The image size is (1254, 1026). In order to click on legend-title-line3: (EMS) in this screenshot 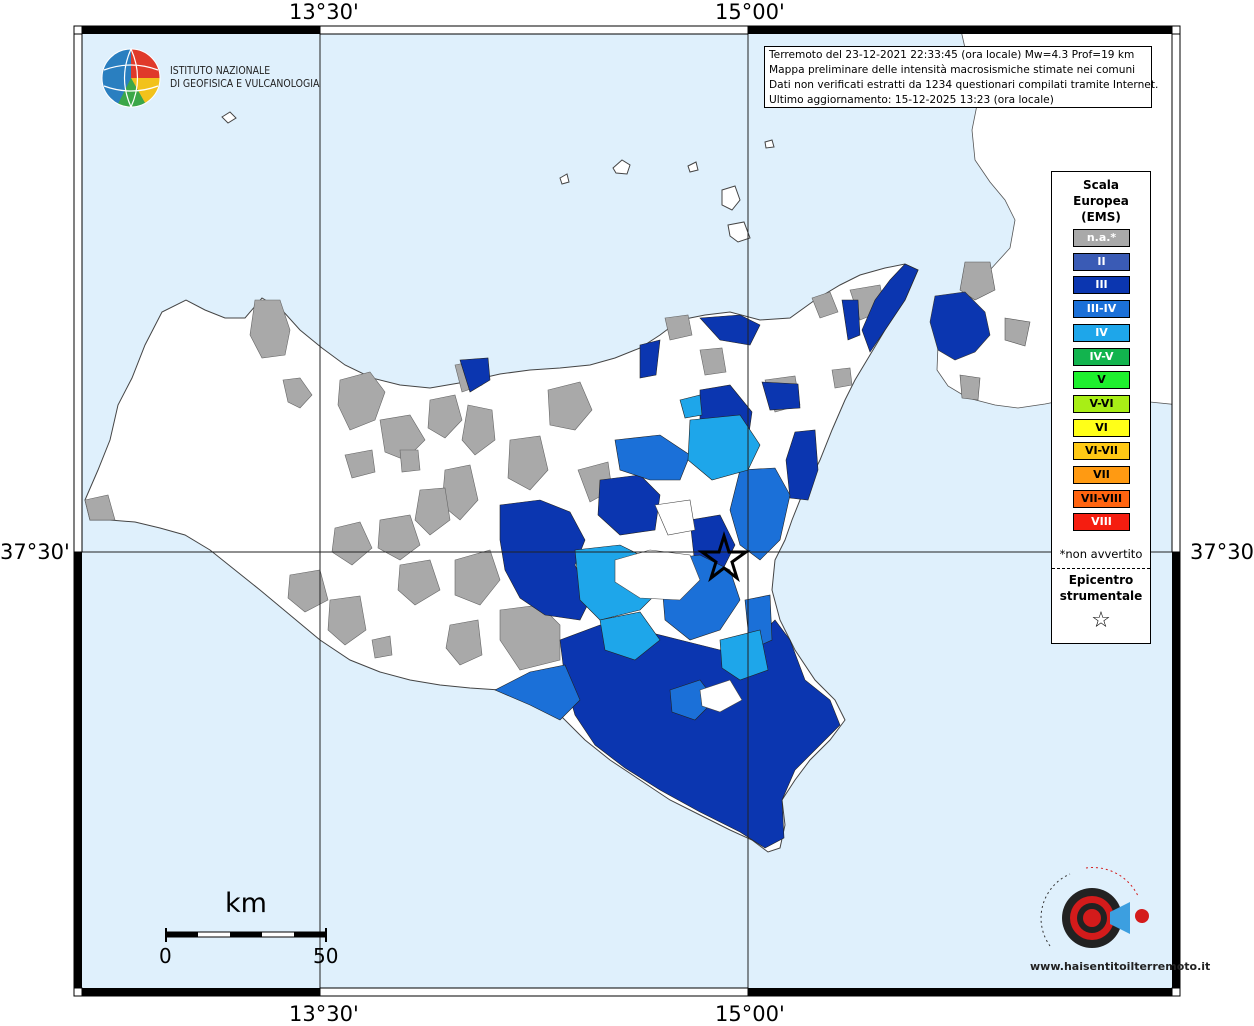, I will do `click(1101, 217)`.